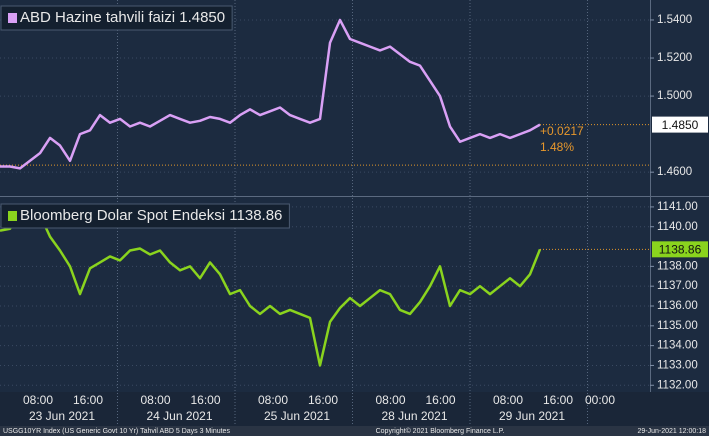 Image resolution: width=709 pixels, height=436 pixels. I want to click on footer-timestamp: 29-Jun-2021 12:00:18, so click(672, 431).